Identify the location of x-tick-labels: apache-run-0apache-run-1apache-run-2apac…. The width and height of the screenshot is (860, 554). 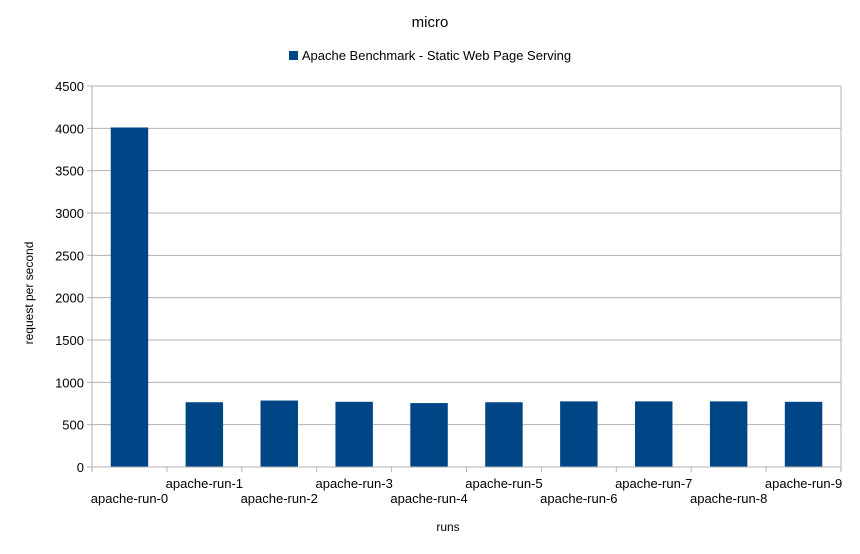
(466, 491).